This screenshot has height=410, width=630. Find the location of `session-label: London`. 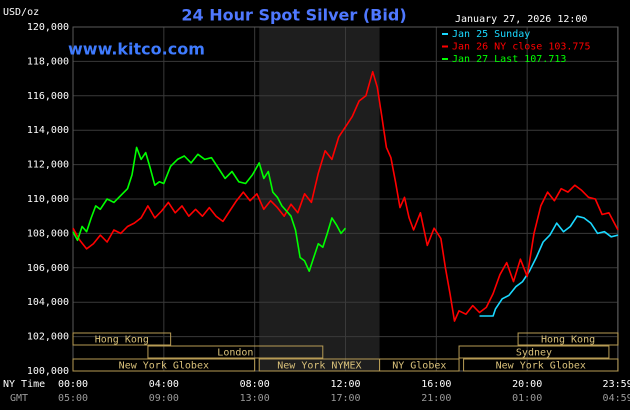

session-label: London is located at coordinates (235, 353).